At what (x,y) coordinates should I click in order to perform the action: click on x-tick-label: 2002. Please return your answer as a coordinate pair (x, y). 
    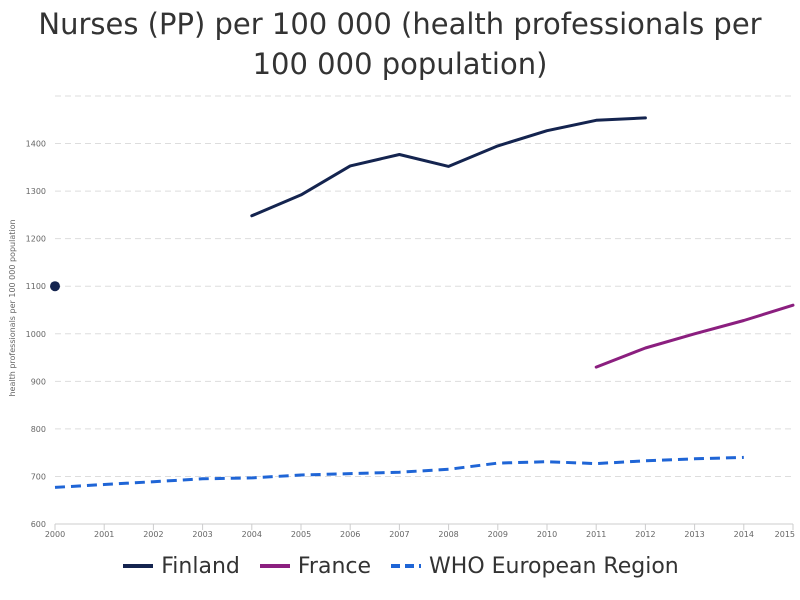
    Looking at the image, I should click on (153, 534).